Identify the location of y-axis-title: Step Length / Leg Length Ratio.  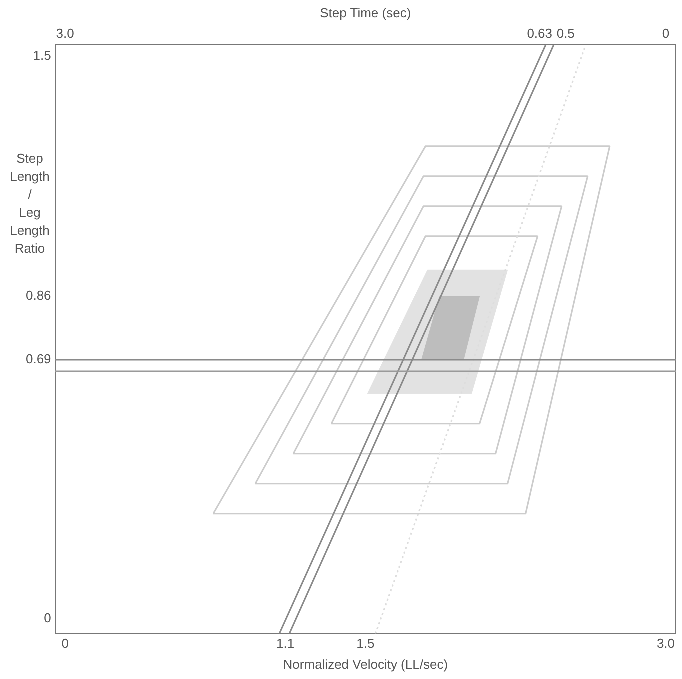
(30, 204).